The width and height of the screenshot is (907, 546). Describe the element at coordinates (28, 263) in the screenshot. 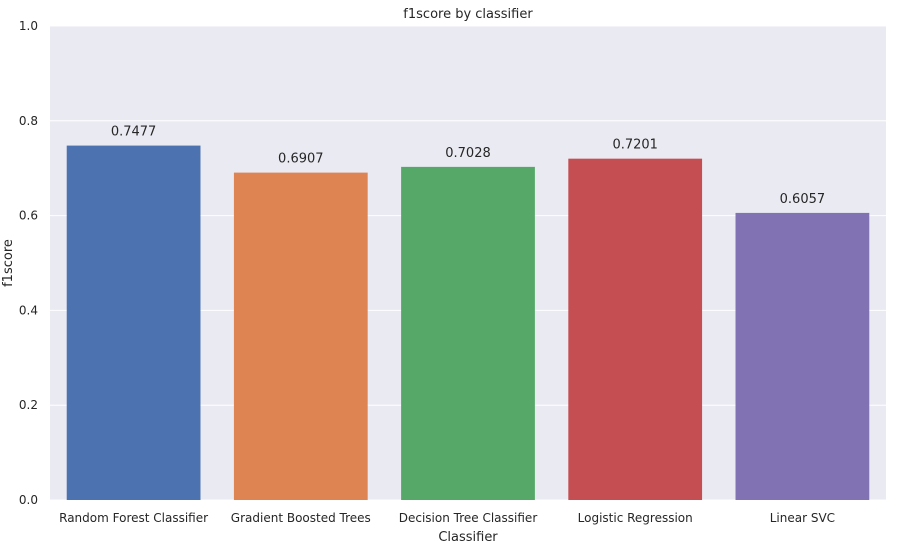

I see `y-axis-ticks: 0.0 0.2 0.4 0.6 0.8 1.0` at that location.